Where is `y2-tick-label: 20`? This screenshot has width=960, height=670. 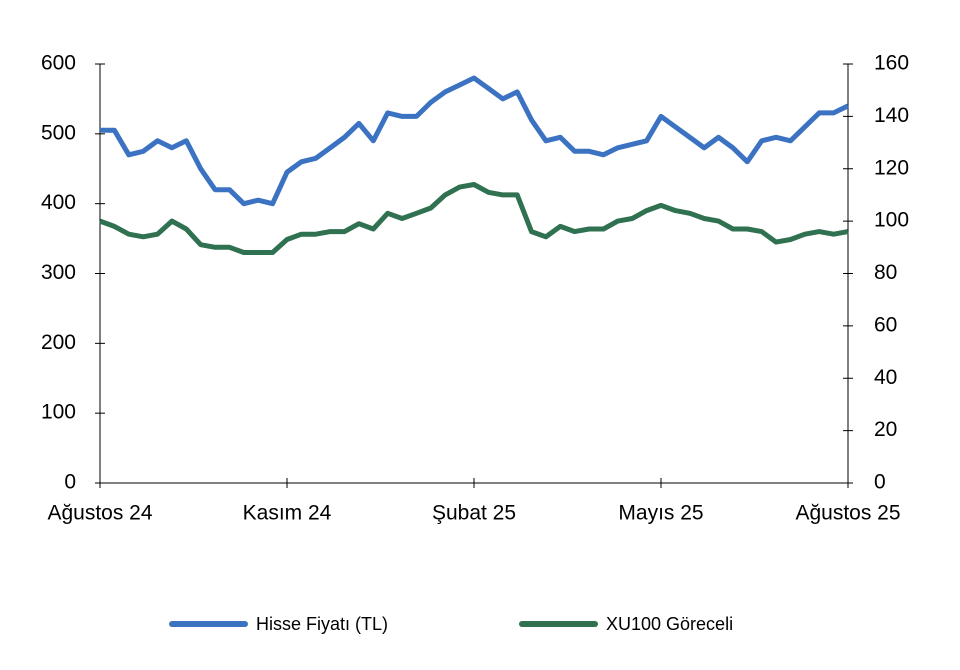 y2-tick-label: 20 is located at coordinates (885, 429).